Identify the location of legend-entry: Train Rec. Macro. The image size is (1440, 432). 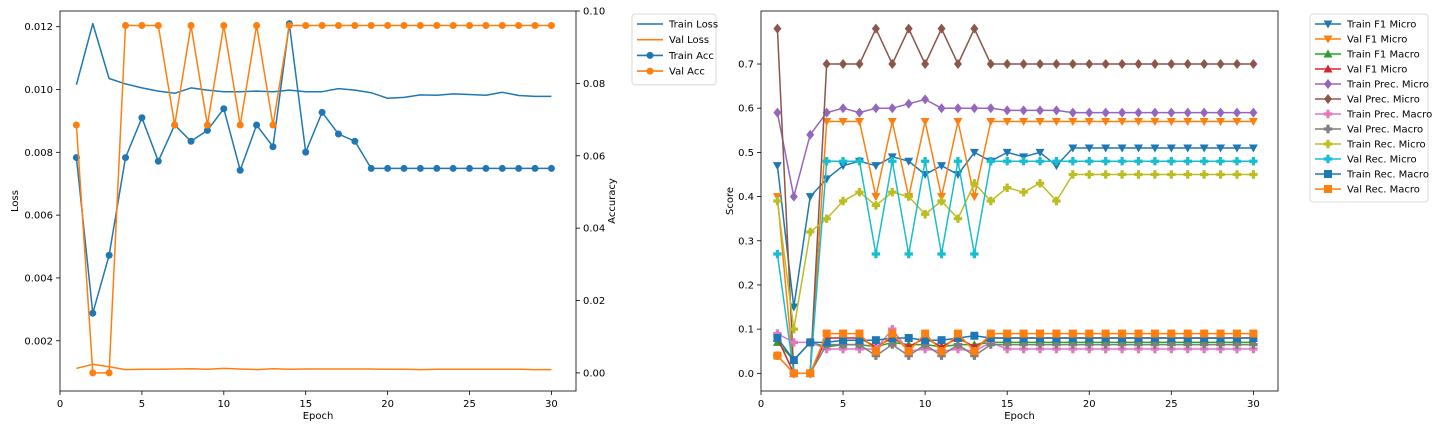
(1372, 175).